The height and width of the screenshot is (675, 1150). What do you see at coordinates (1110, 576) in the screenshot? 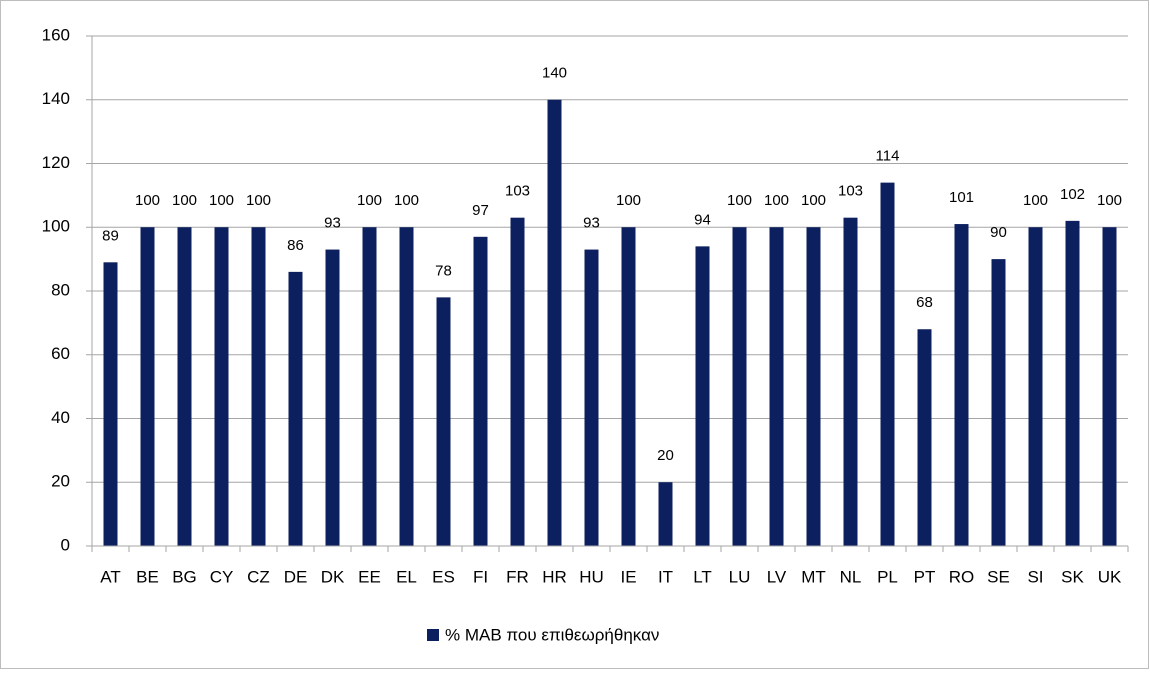
I see `x-tick-label: UK` at bounding box center [1110, 576].